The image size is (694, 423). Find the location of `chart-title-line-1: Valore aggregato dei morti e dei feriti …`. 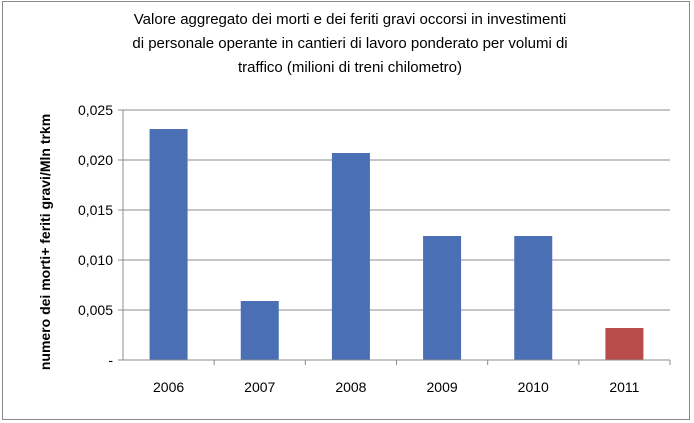

chart-title-line-1: Valore aggregato dei morti e dei feriti … is located at coordinates (350, 19).